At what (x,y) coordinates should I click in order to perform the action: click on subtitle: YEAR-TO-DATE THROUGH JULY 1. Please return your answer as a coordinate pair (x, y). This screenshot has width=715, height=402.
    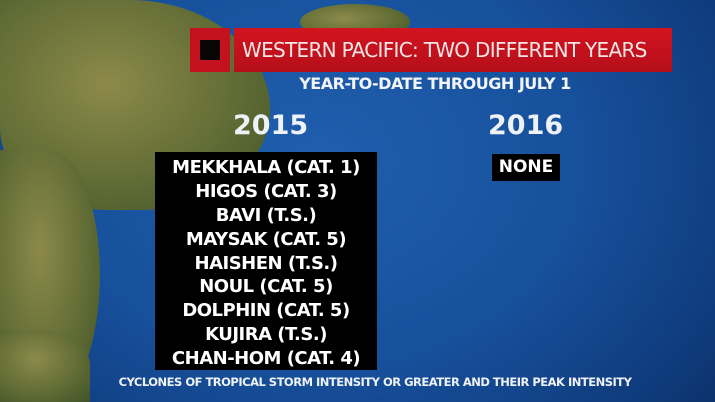
    Looking at the image, I should click on (435, 83).